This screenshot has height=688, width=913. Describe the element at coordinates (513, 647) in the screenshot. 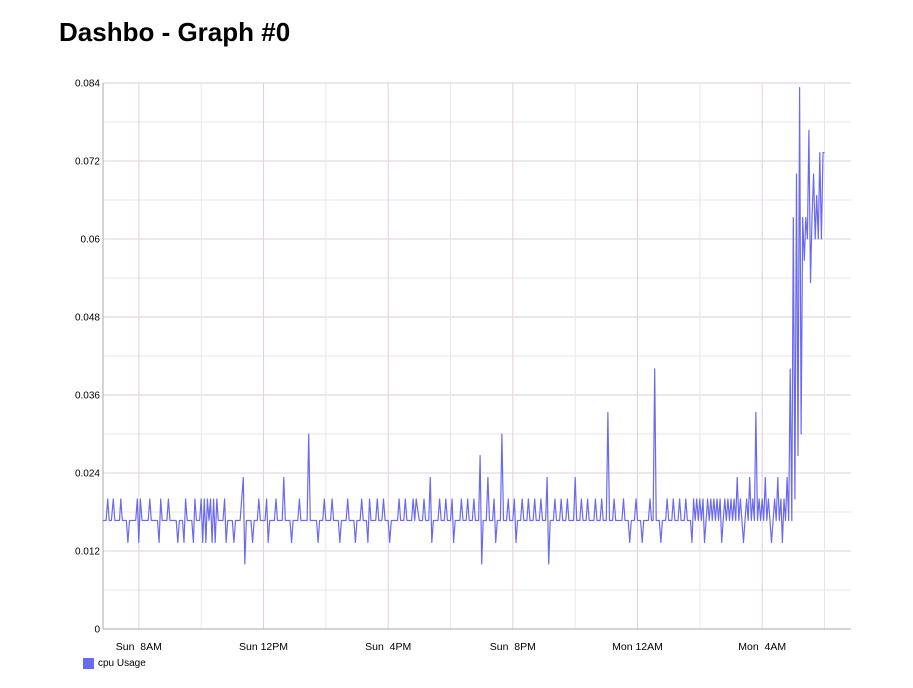

I see `x-tick-label: Sun 8PM` at that location.